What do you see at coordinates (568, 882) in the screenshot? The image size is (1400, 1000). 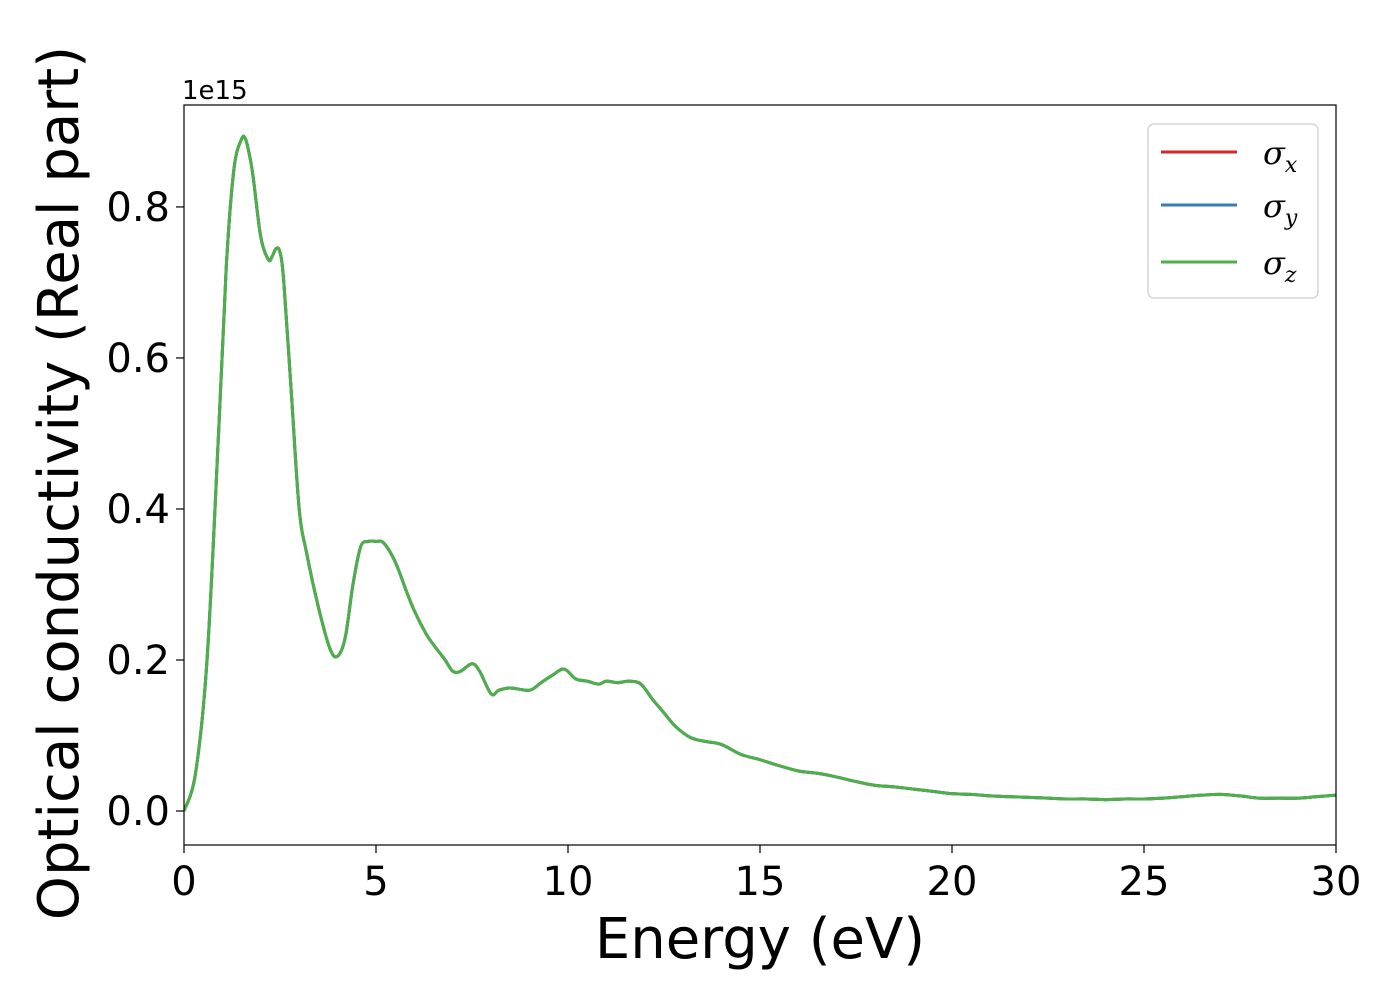 I see `x-tick-label: 10` at bounding box center [568, 882].